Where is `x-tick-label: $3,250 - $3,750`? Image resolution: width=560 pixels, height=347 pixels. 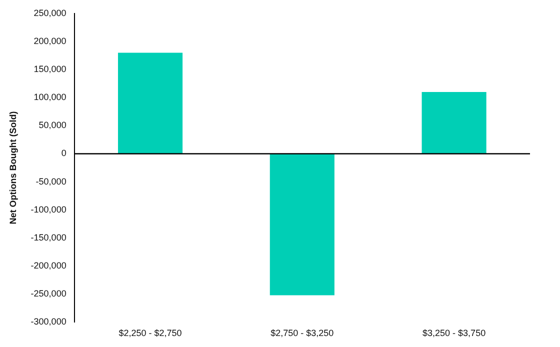
x-tick-label: $3,250 - $3,750 is located at coordinates (454, 333).